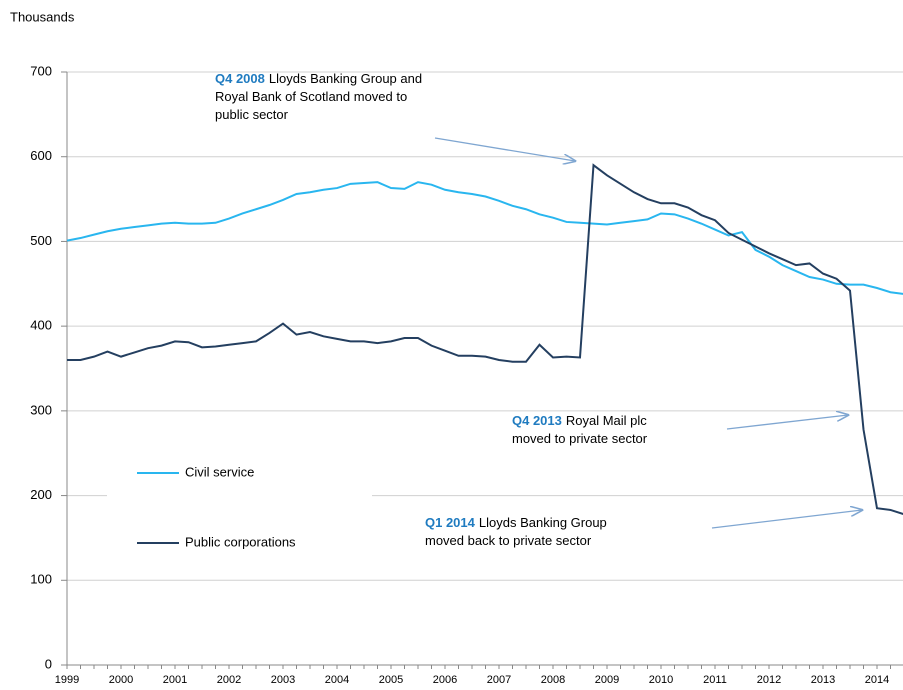 The width and height of the screenshot is (903, 690). I want to click on y-tick-label: 500, so click(41, 240).